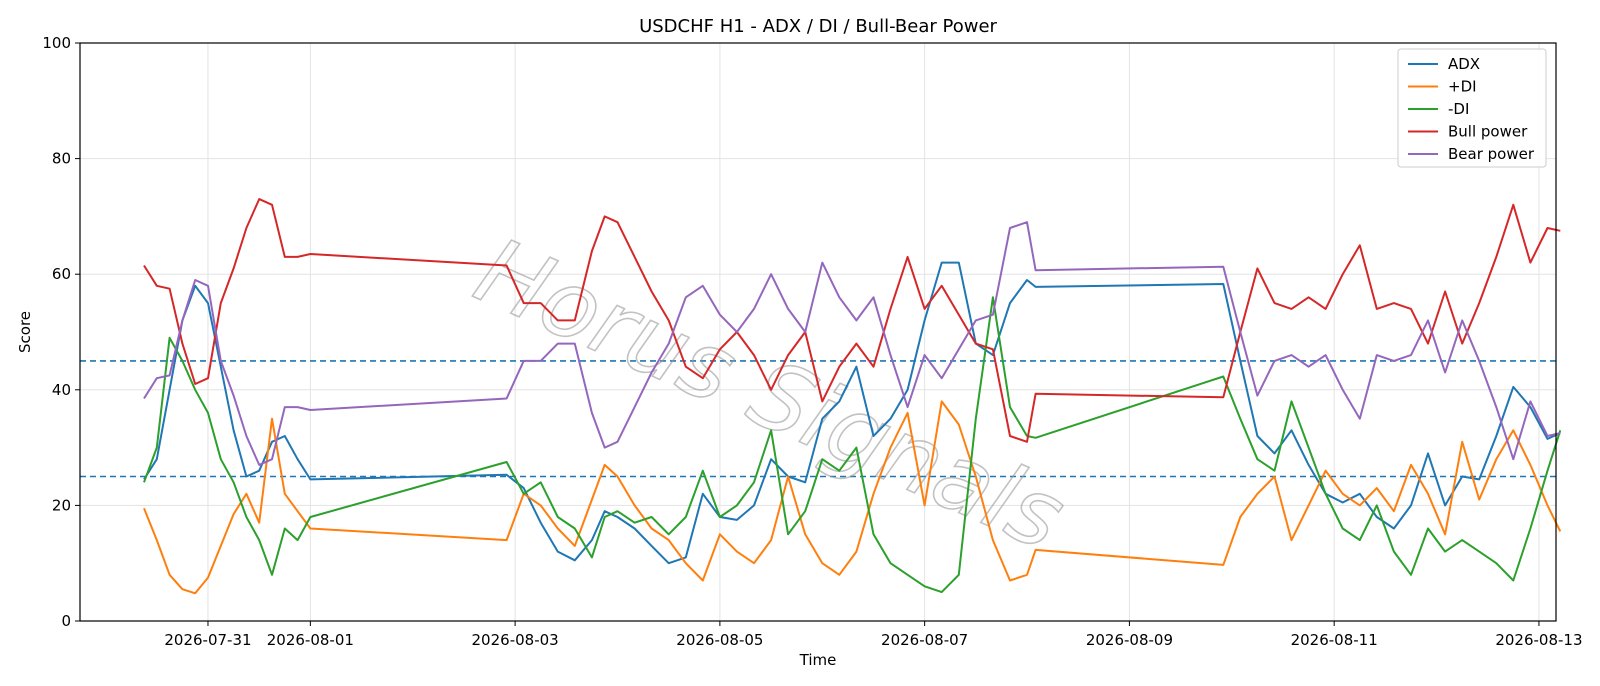  What do you see at coordinates (924, 640) in the screenshot?
I see `x-tick-label: 2026-08-07` at bounding box center [924, 640].